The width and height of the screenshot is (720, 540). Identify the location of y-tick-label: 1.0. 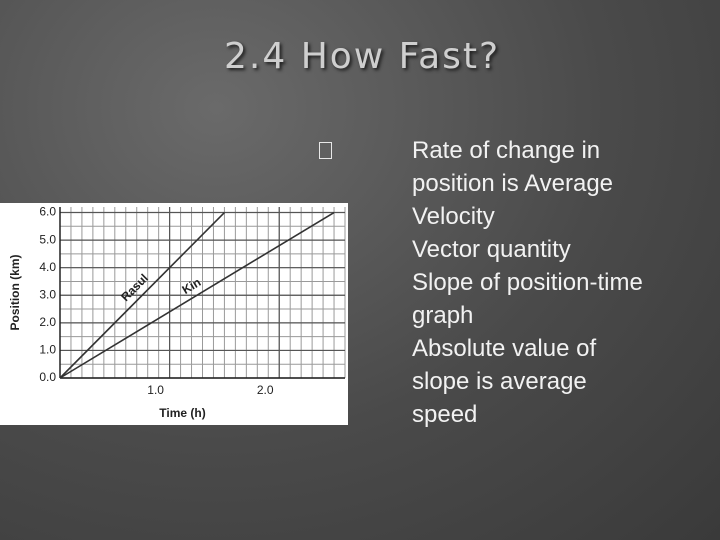
(47, 350).